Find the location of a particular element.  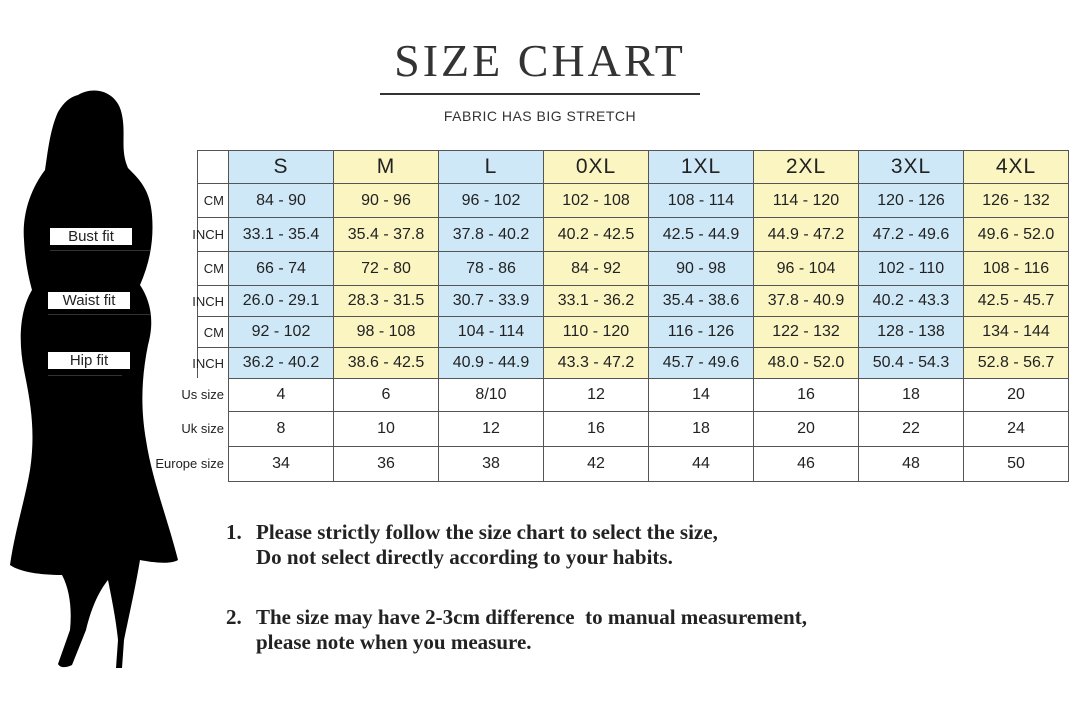

size-cell: 35.4 - 38.6 is located at coordinates (701, 301).